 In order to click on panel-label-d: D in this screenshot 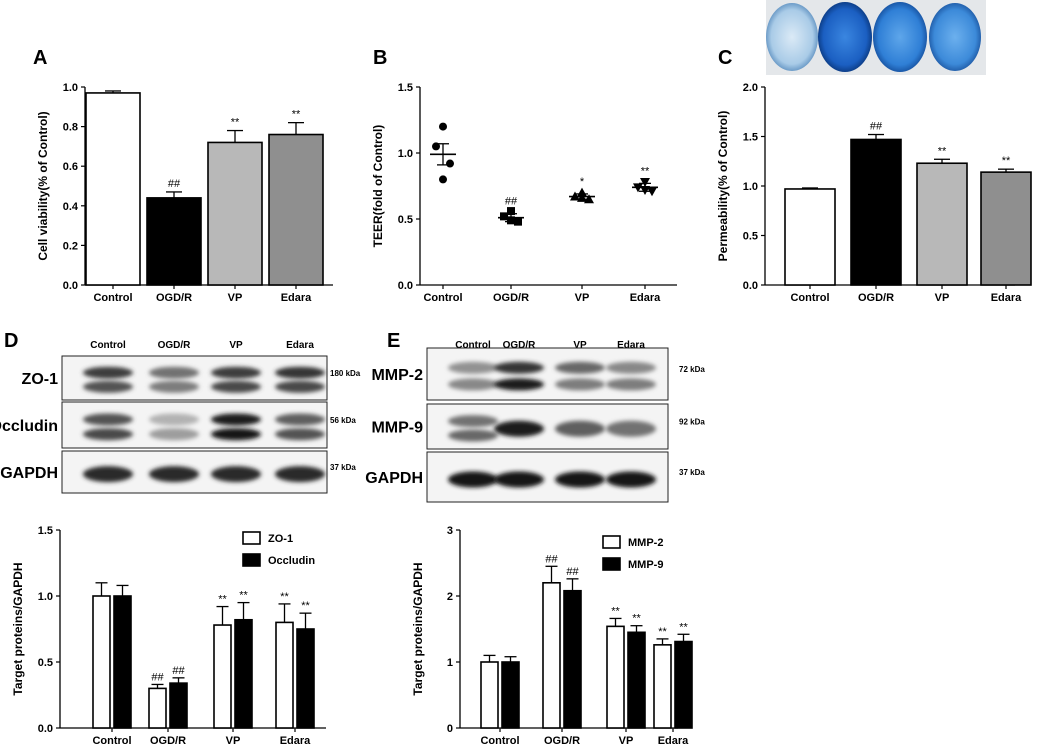, I will do `click(11, 341)`.